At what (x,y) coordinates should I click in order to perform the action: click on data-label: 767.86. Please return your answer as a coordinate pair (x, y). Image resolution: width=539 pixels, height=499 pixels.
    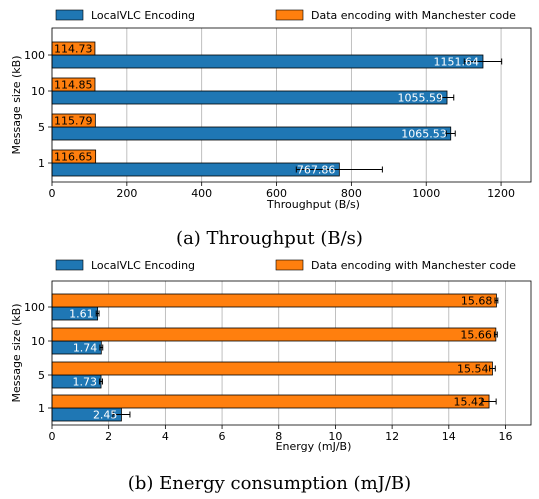
    Looking at the image, I should click on (316, 170).